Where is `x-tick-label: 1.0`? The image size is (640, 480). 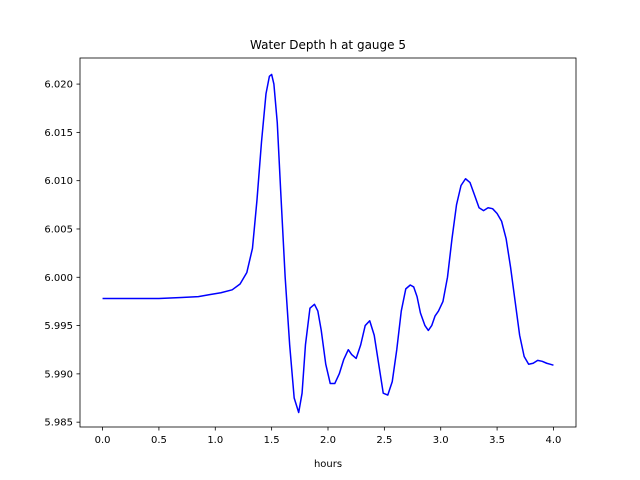
x-tick-label: 1.0 is located at coordinates (215, 440).